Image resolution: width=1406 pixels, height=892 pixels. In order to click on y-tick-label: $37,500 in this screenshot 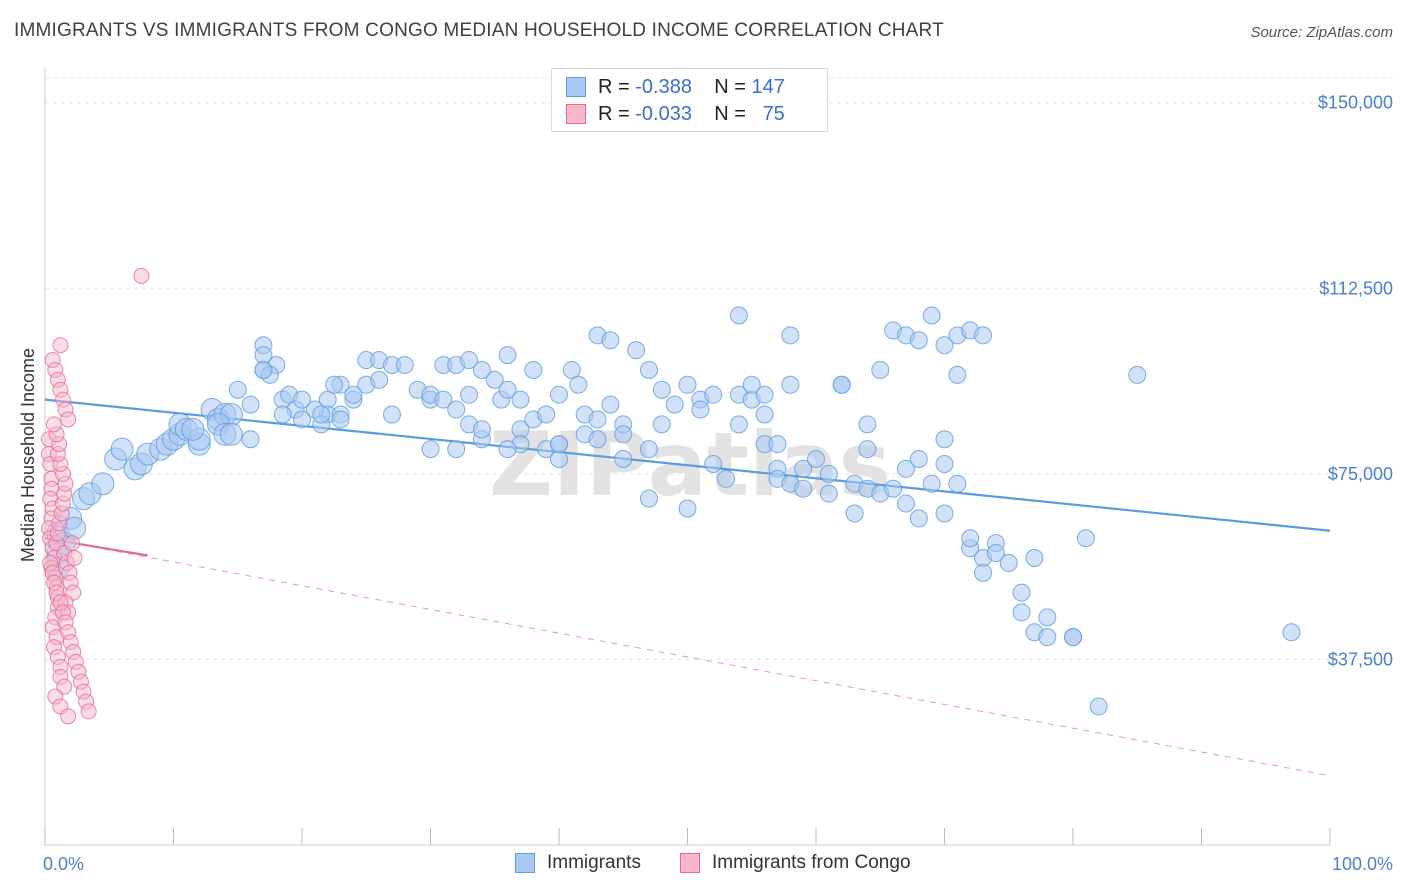, I will do `click(1360, 659)`.